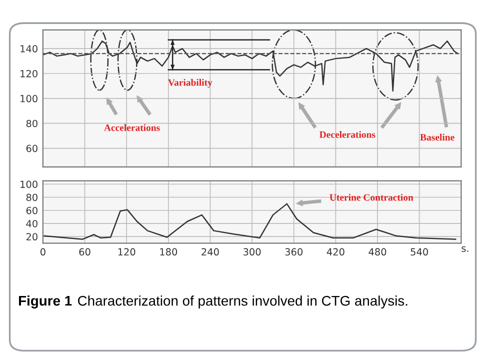  Describe the element at coordinates (132, 128) in the screenshot. I see `annotation: Accelerations` at that location.